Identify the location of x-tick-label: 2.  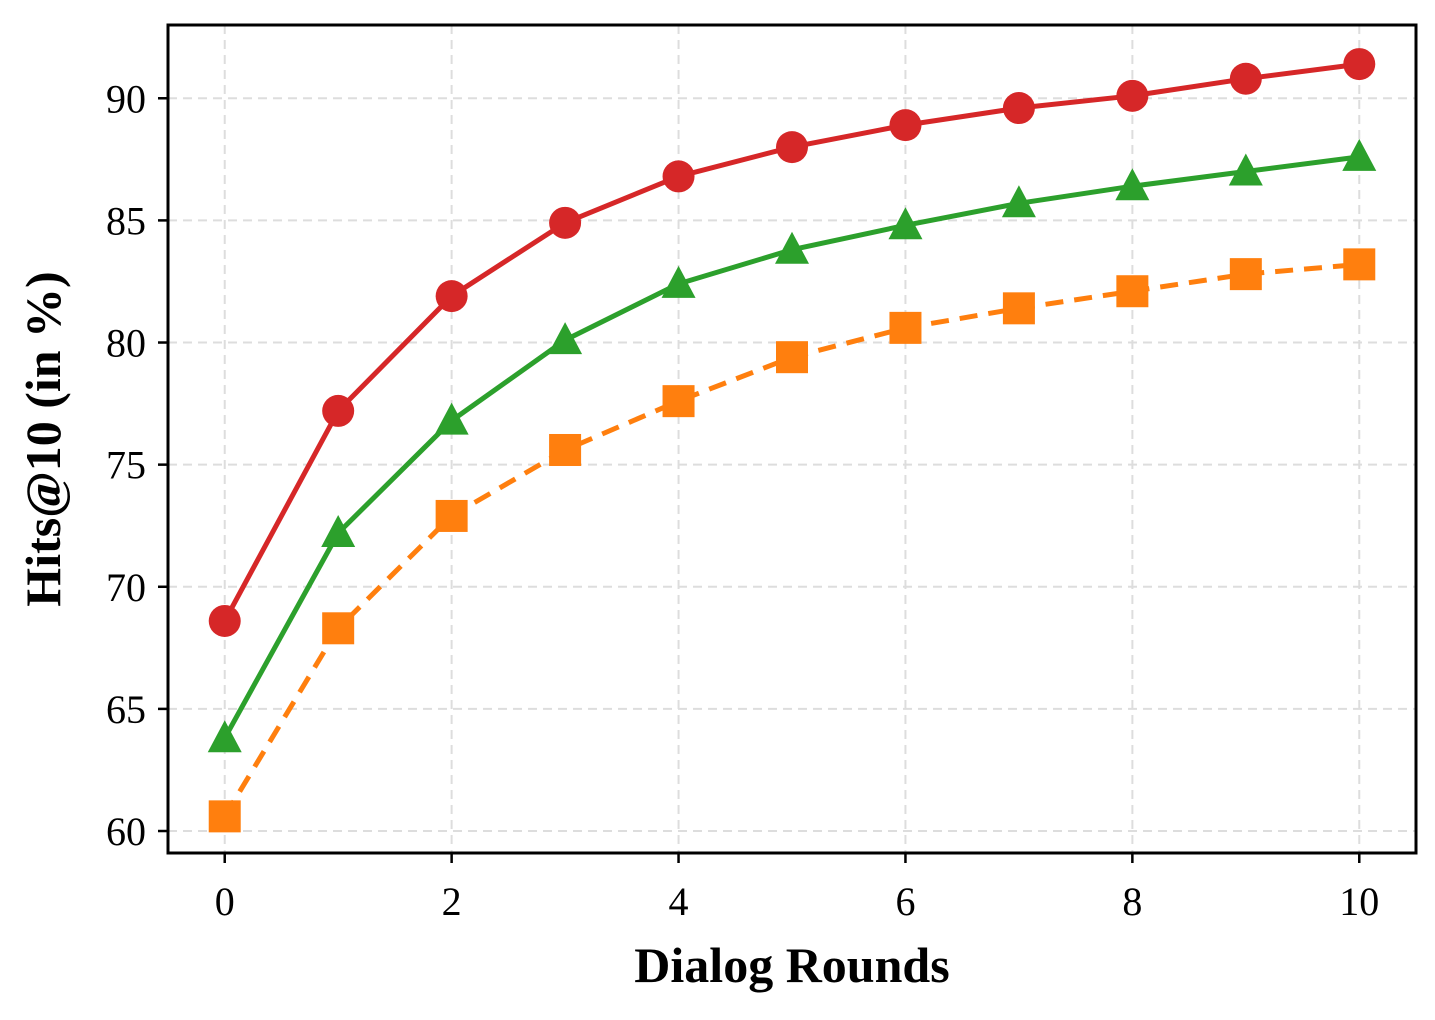
(452, 901).